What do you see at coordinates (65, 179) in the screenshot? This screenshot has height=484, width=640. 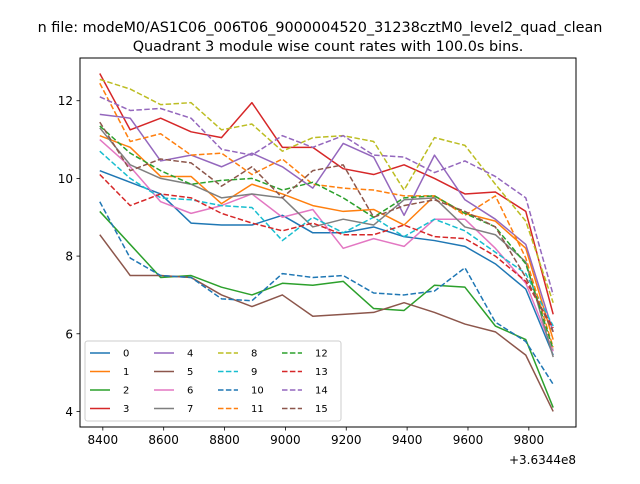 I see `y-tick-label: 10` at bounding box center [65, 179].